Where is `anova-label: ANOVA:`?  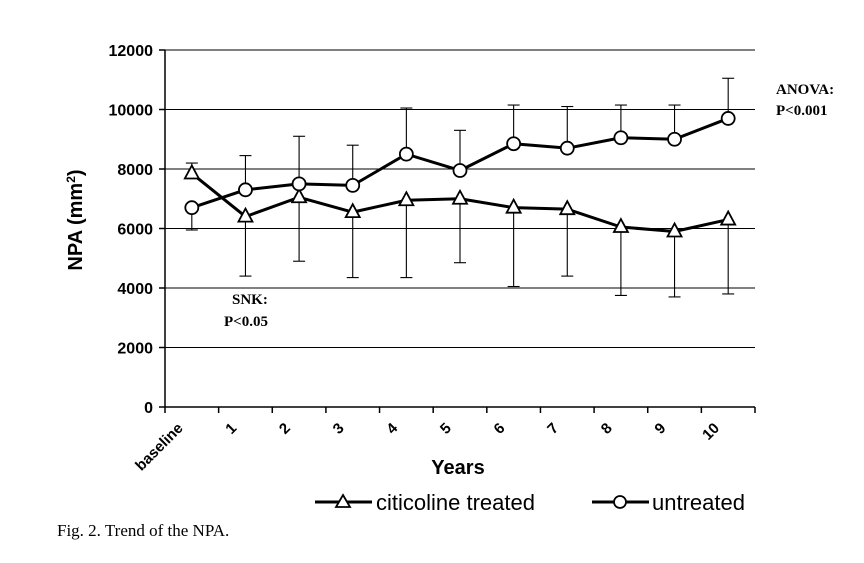 anova-label: ANOVA: is located at coordinates (805, 90).